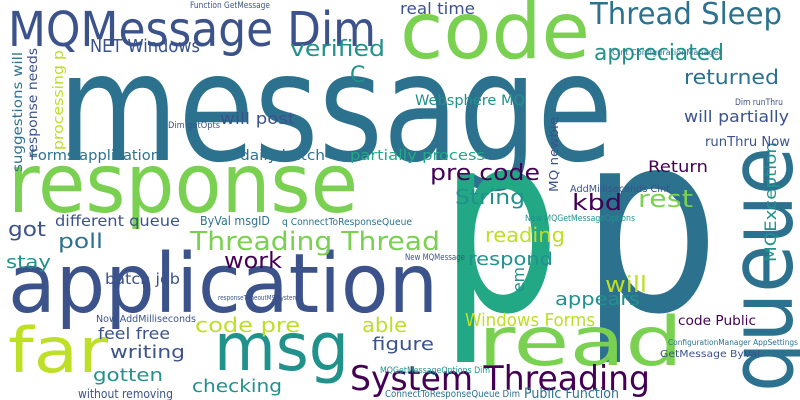 The height and width of the screenshot is (400, 800). I want to click on word: Thread Sleep, so click(685, 16).